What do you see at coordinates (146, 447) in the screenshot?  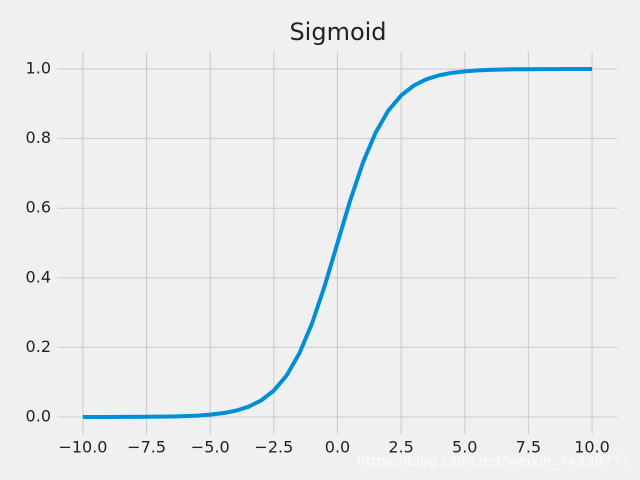 I see `x-tick-label: −7.5` at bounding box center [146, 447].